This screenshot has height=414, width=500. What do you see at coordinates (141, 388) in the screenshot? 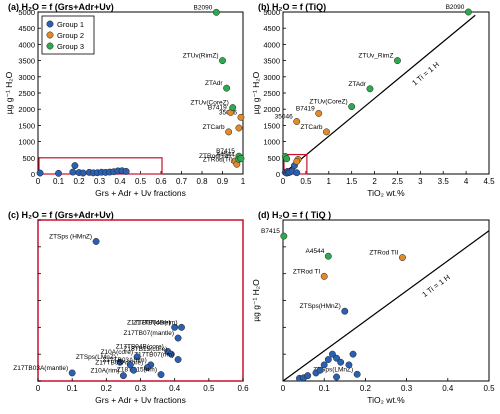
I see `x-tick-label: 0.3` at bounding box center [141, 388].